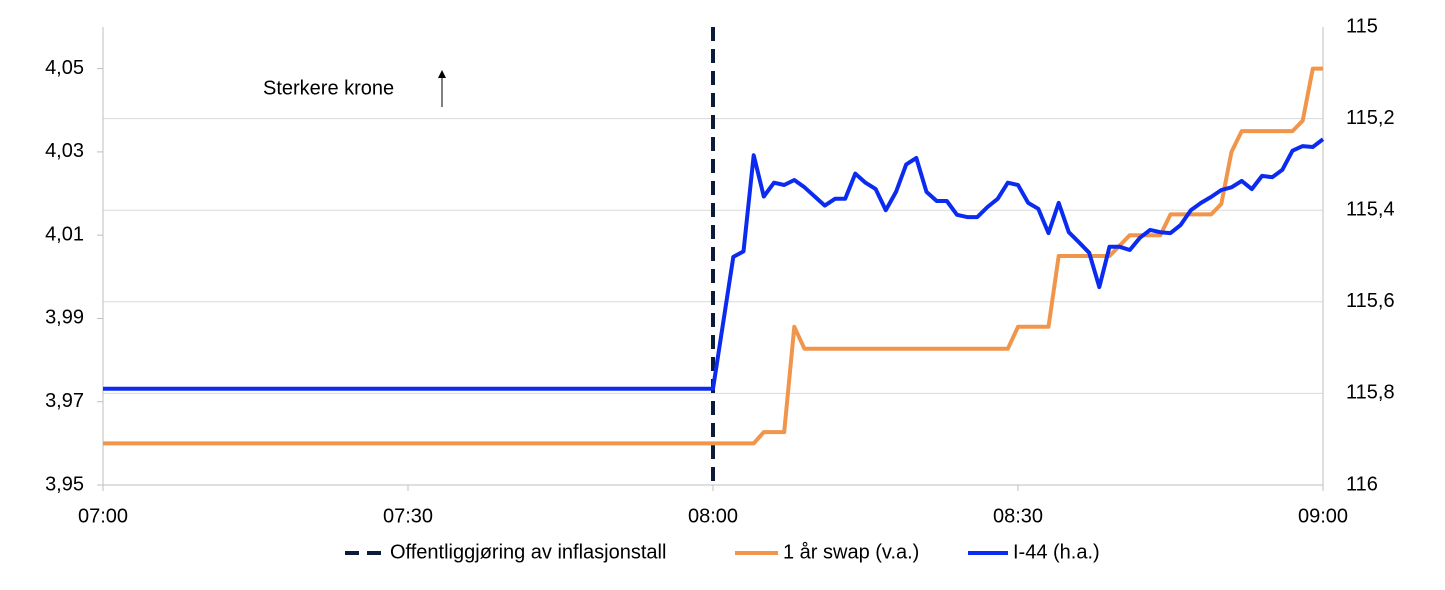  I want to click on annotation: Sterkere krone, so click(328, 88).